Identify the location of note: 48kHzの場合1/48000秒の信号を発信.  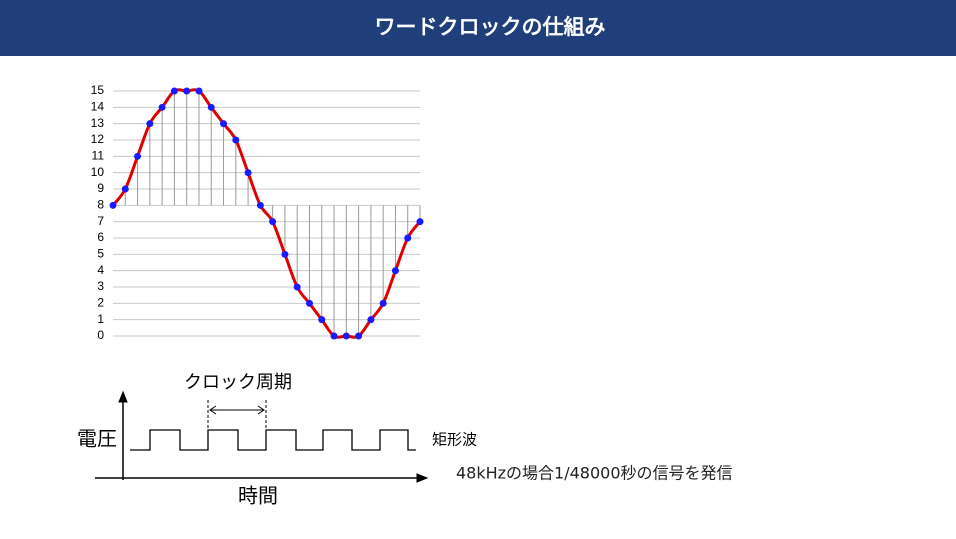
(594, 473).